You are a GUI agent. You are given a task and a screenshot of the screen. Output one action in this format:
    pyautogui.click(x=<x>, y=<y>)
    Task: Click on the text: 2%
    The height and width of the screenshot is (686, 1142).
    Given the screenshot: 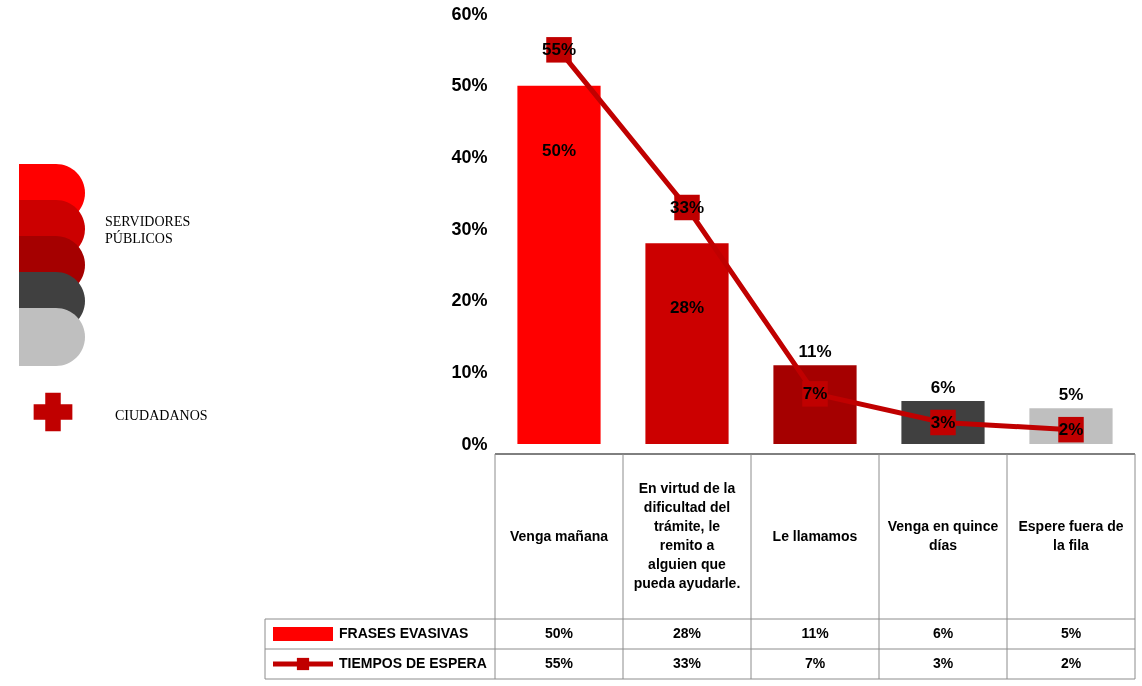 What is the action you would take?
    pyautogui.click(x=1071, y=429)
    